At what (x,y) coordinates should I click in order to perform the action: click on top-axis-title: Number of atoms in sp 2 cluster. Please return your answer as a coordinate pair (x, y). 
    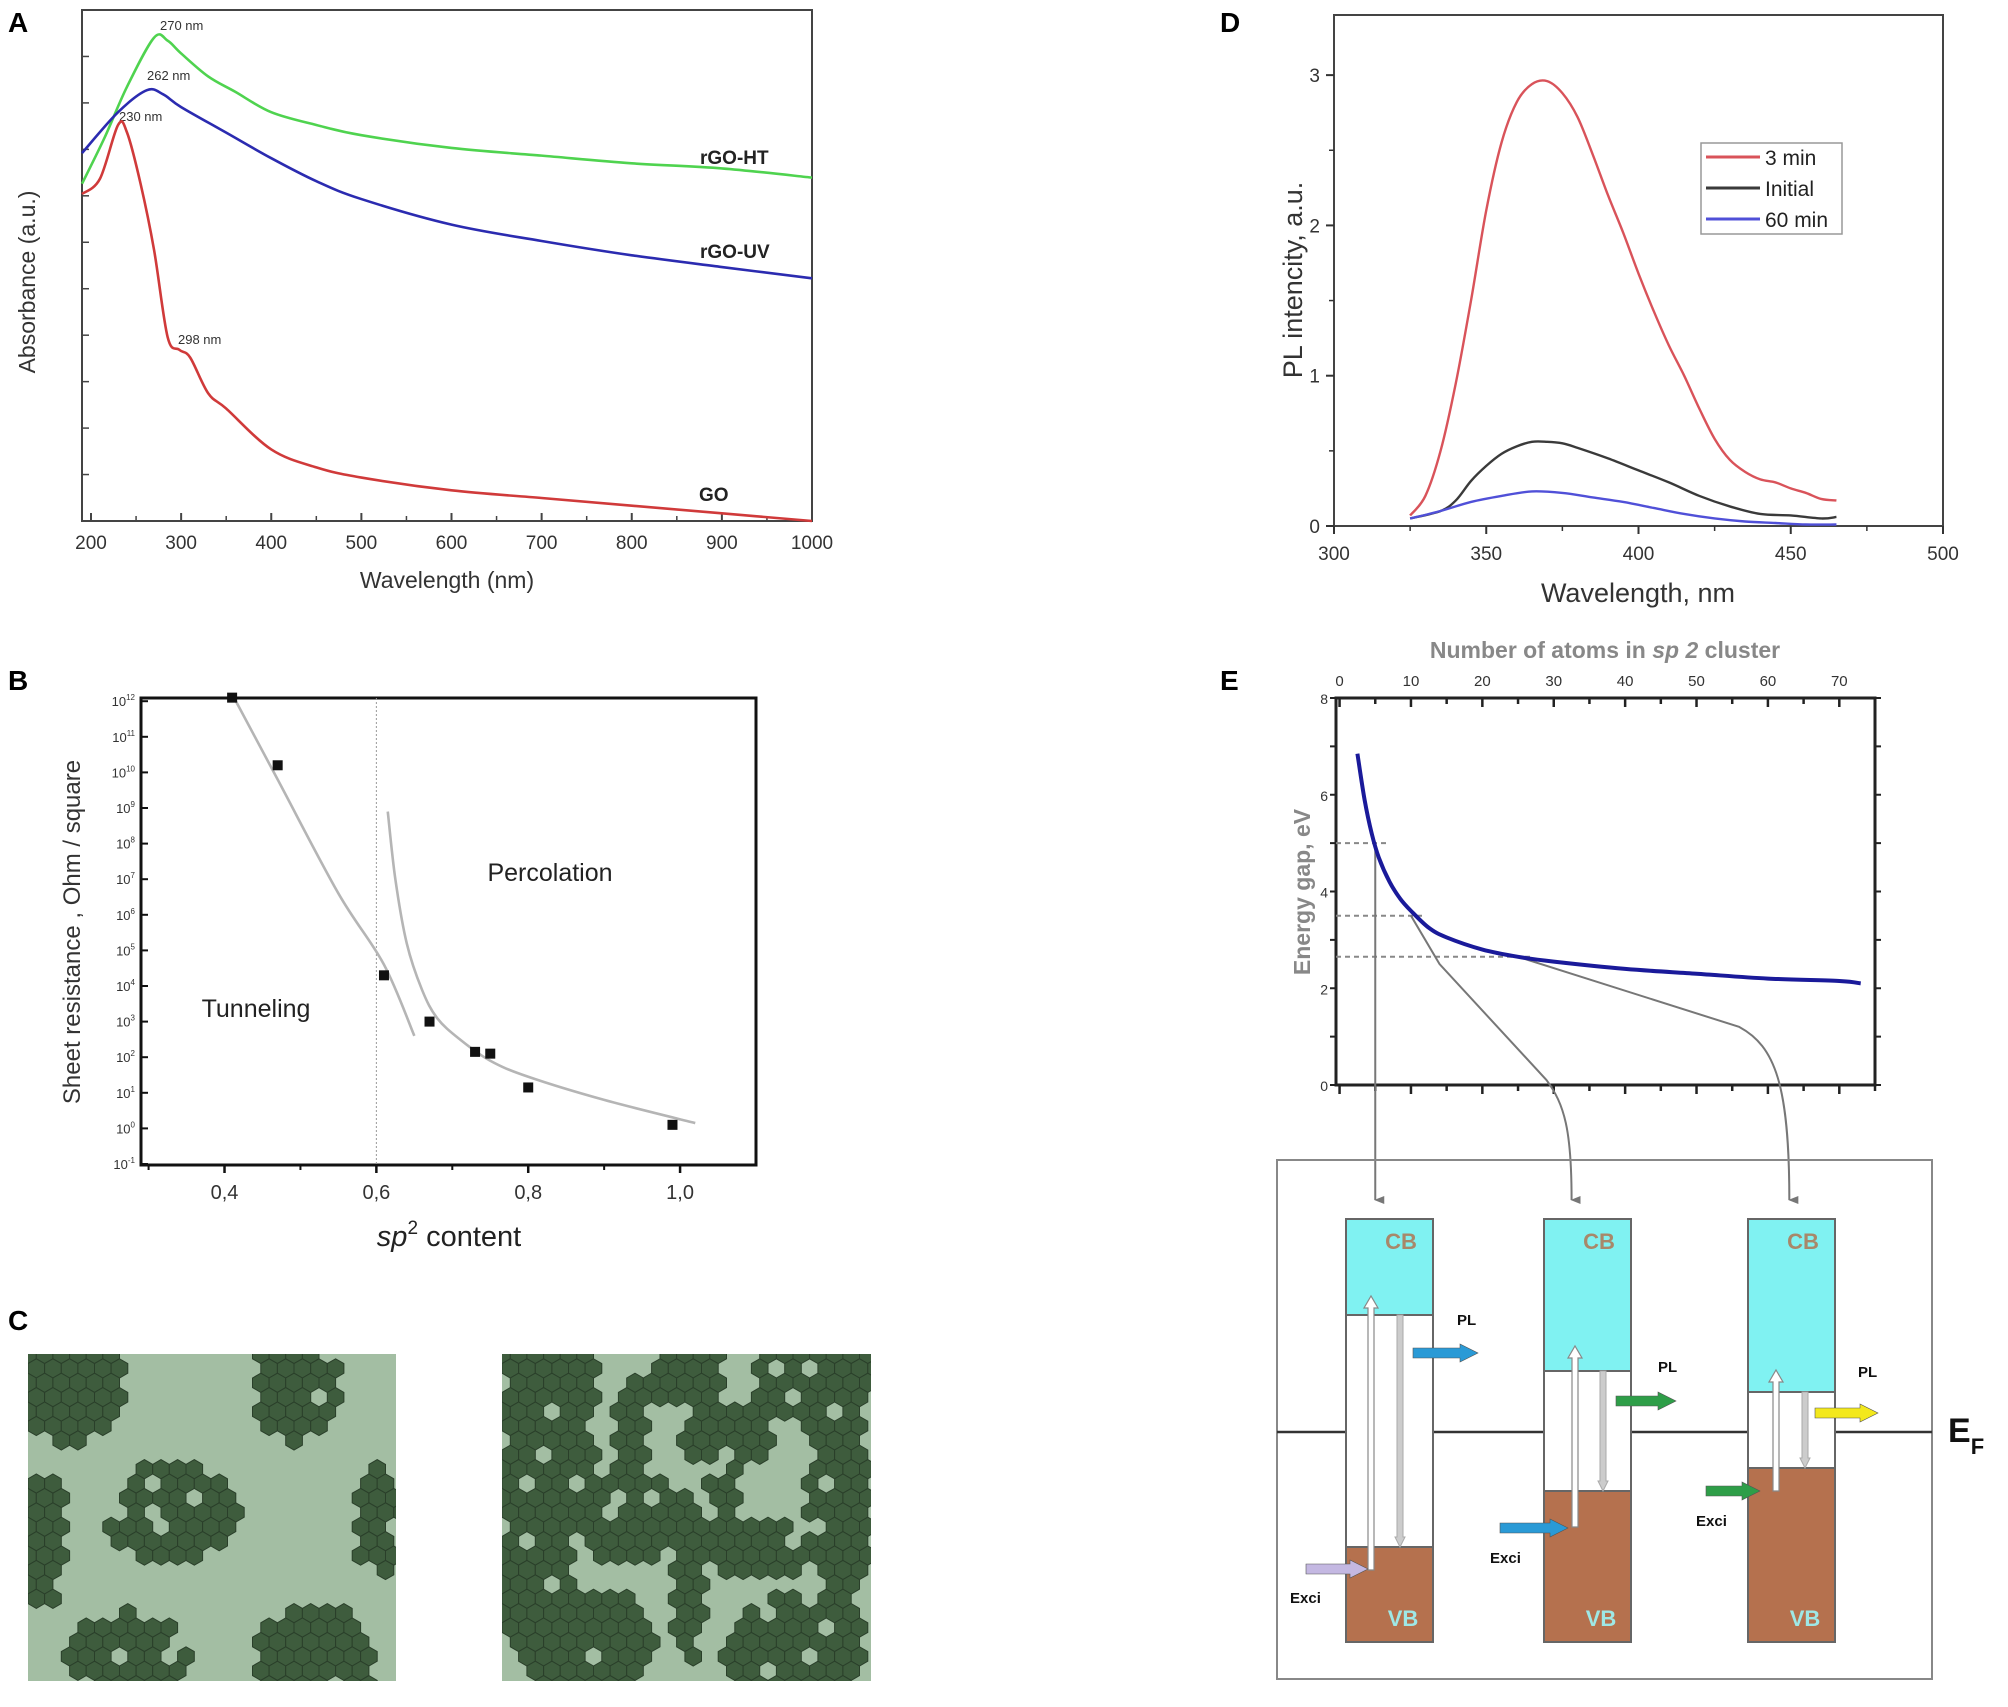
    Looking at the image, I should click on (1605, 650).